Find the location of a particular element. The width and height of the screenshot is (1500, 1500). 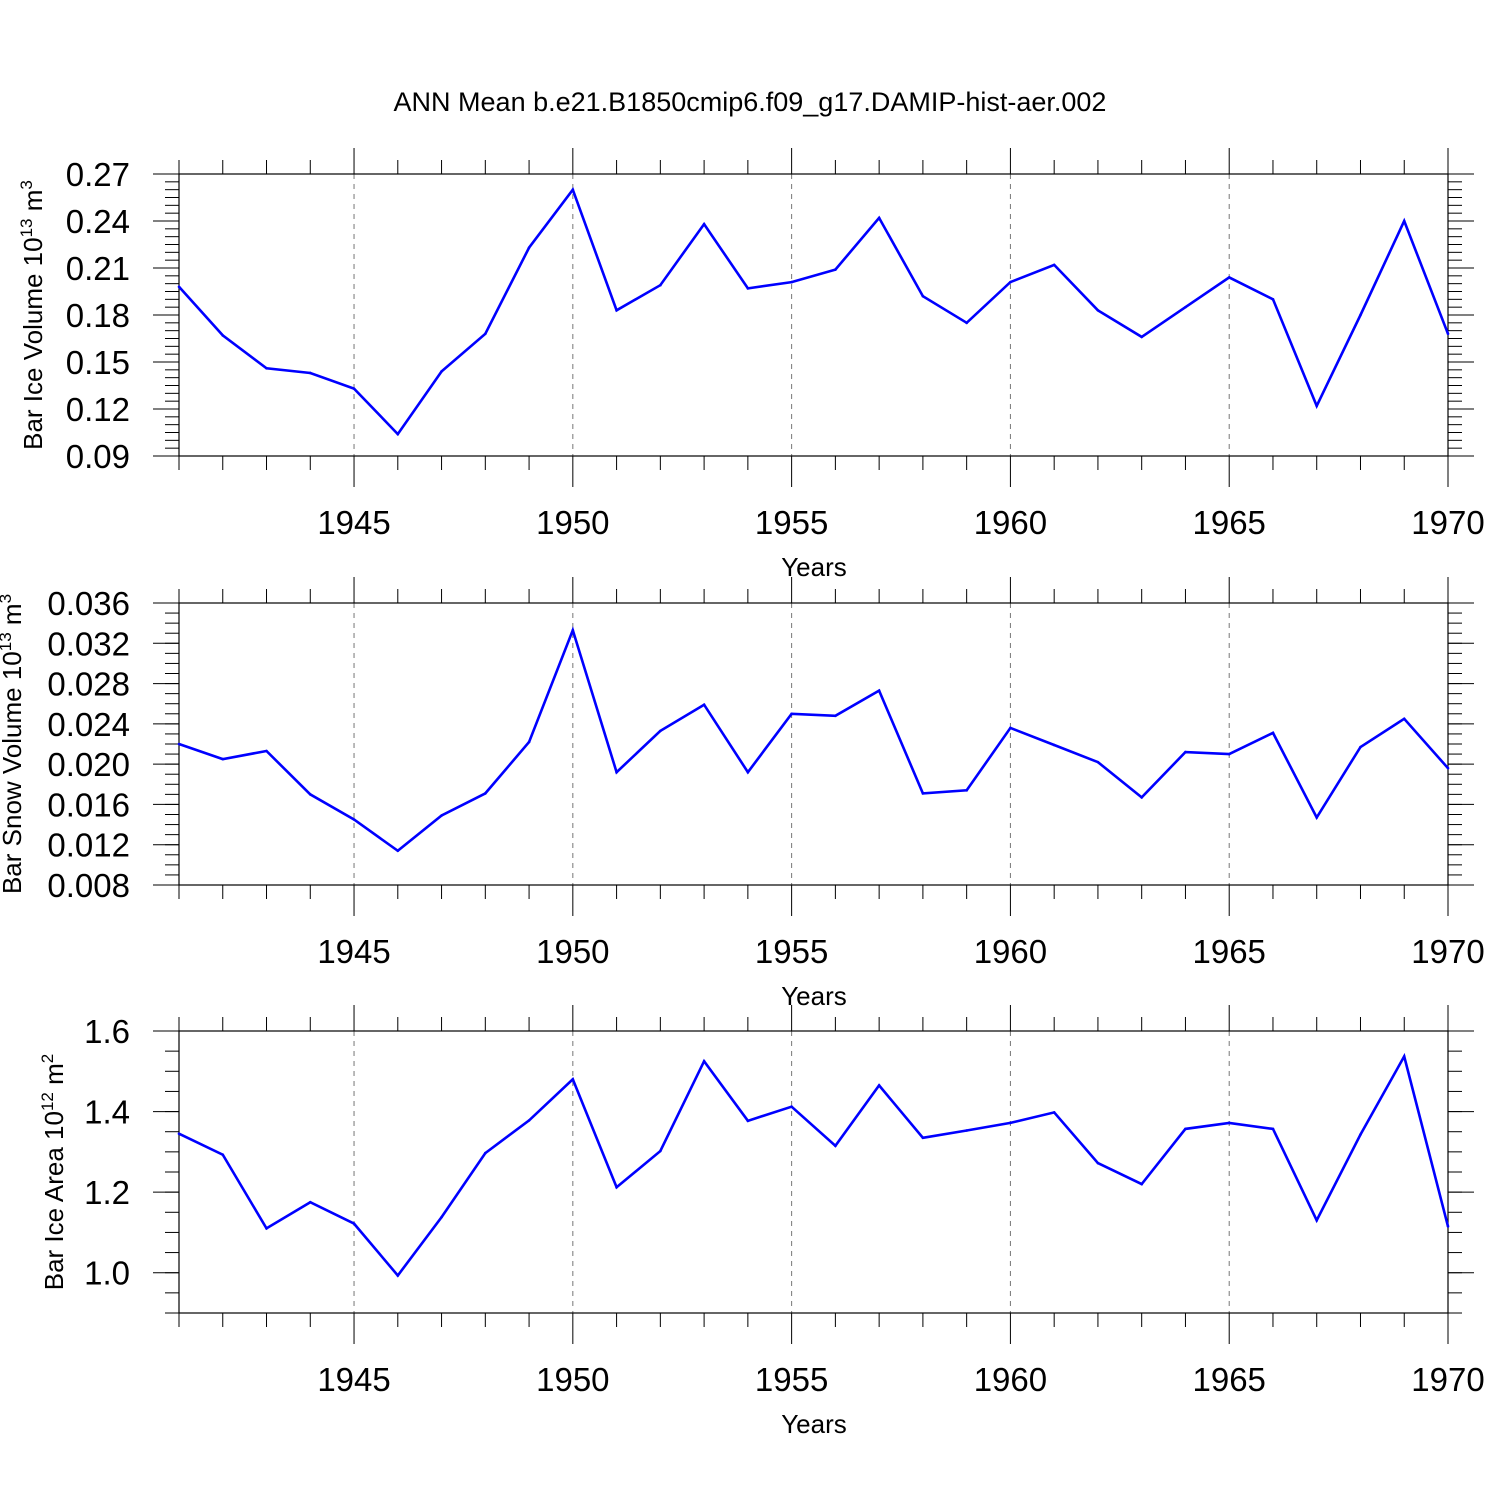

y-tick-label: 0.020 is located at coordinates (88, 764).